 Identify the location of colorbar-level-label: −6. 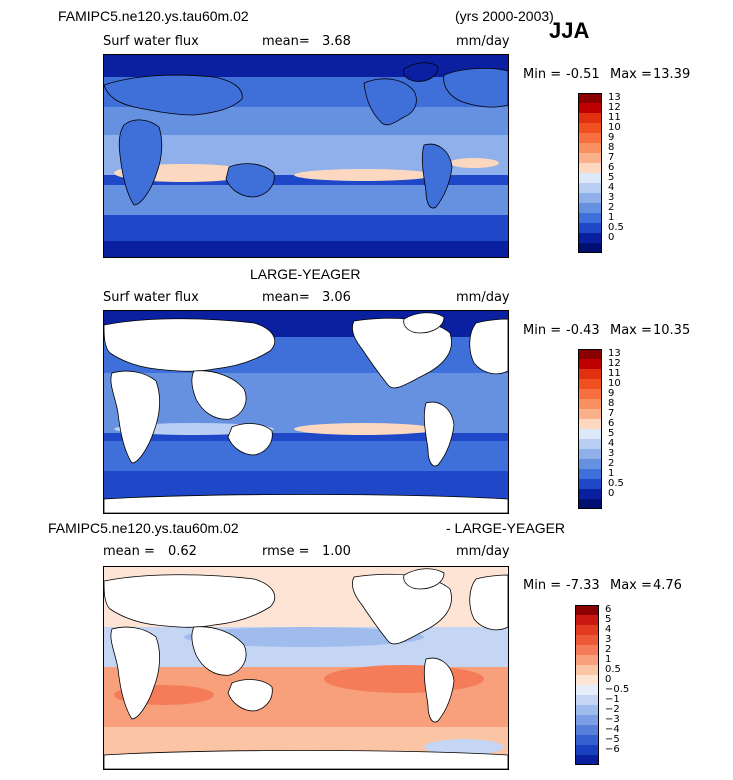
(612, 749).